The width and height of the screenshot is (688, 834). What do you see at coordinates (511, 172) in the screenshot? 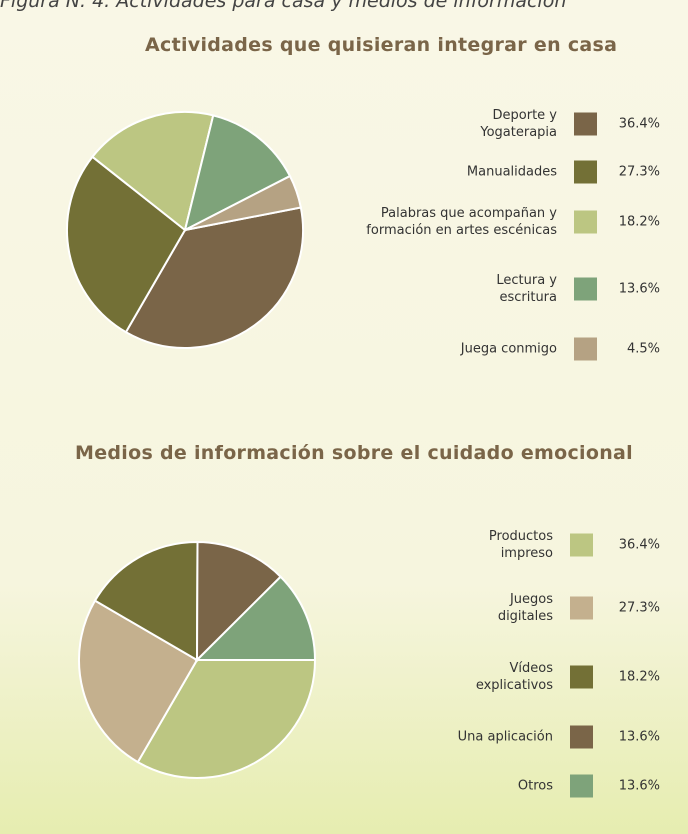
I see `legend-label: Manualidades` at bounding box center [511, 172].